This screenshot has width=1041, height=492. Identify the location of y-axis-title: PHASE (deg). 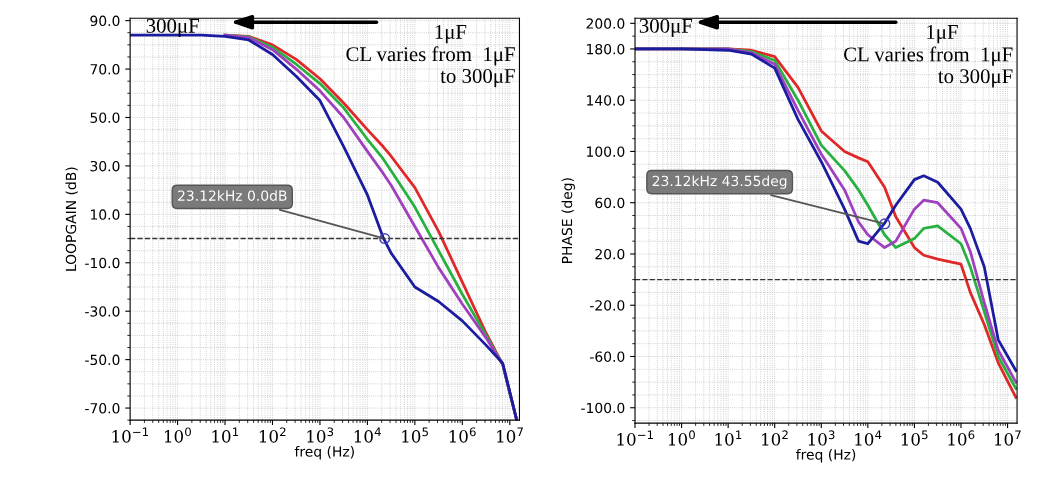
(568, 220).